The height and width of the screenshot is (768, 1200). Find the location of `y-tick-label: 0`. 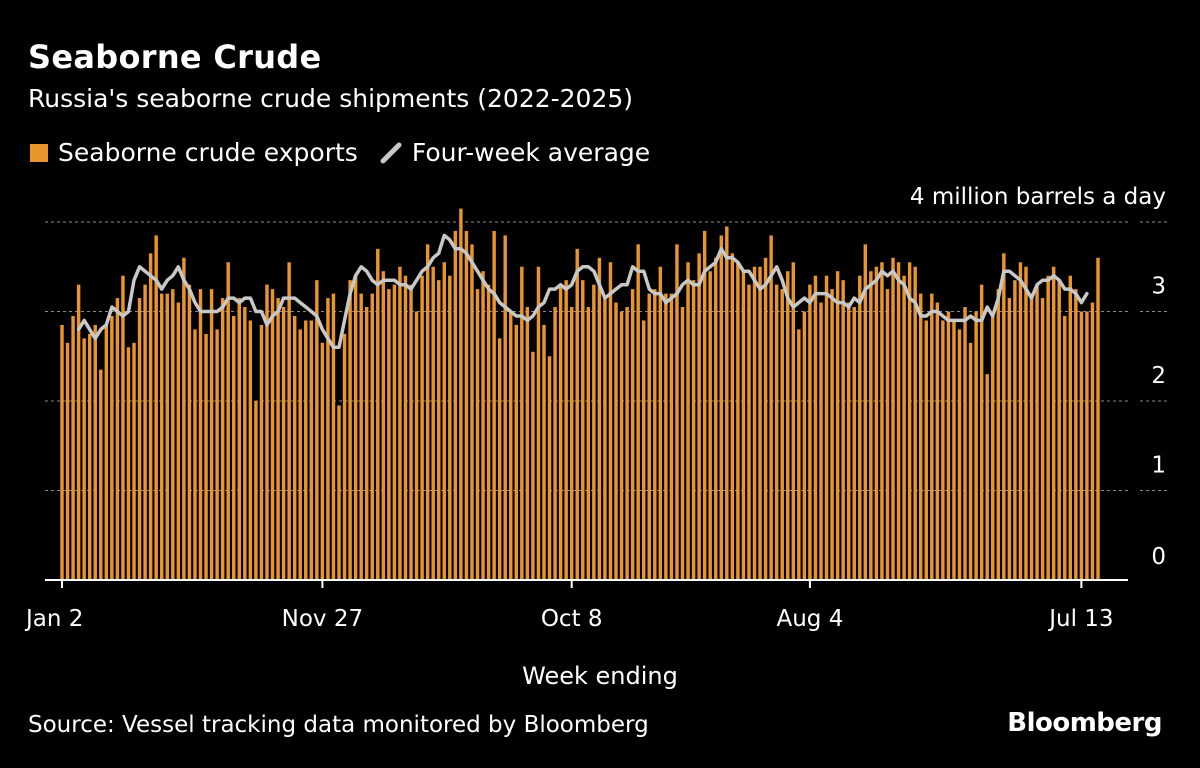

y-tick-label: 0 is located at coordinates (1158, 557).